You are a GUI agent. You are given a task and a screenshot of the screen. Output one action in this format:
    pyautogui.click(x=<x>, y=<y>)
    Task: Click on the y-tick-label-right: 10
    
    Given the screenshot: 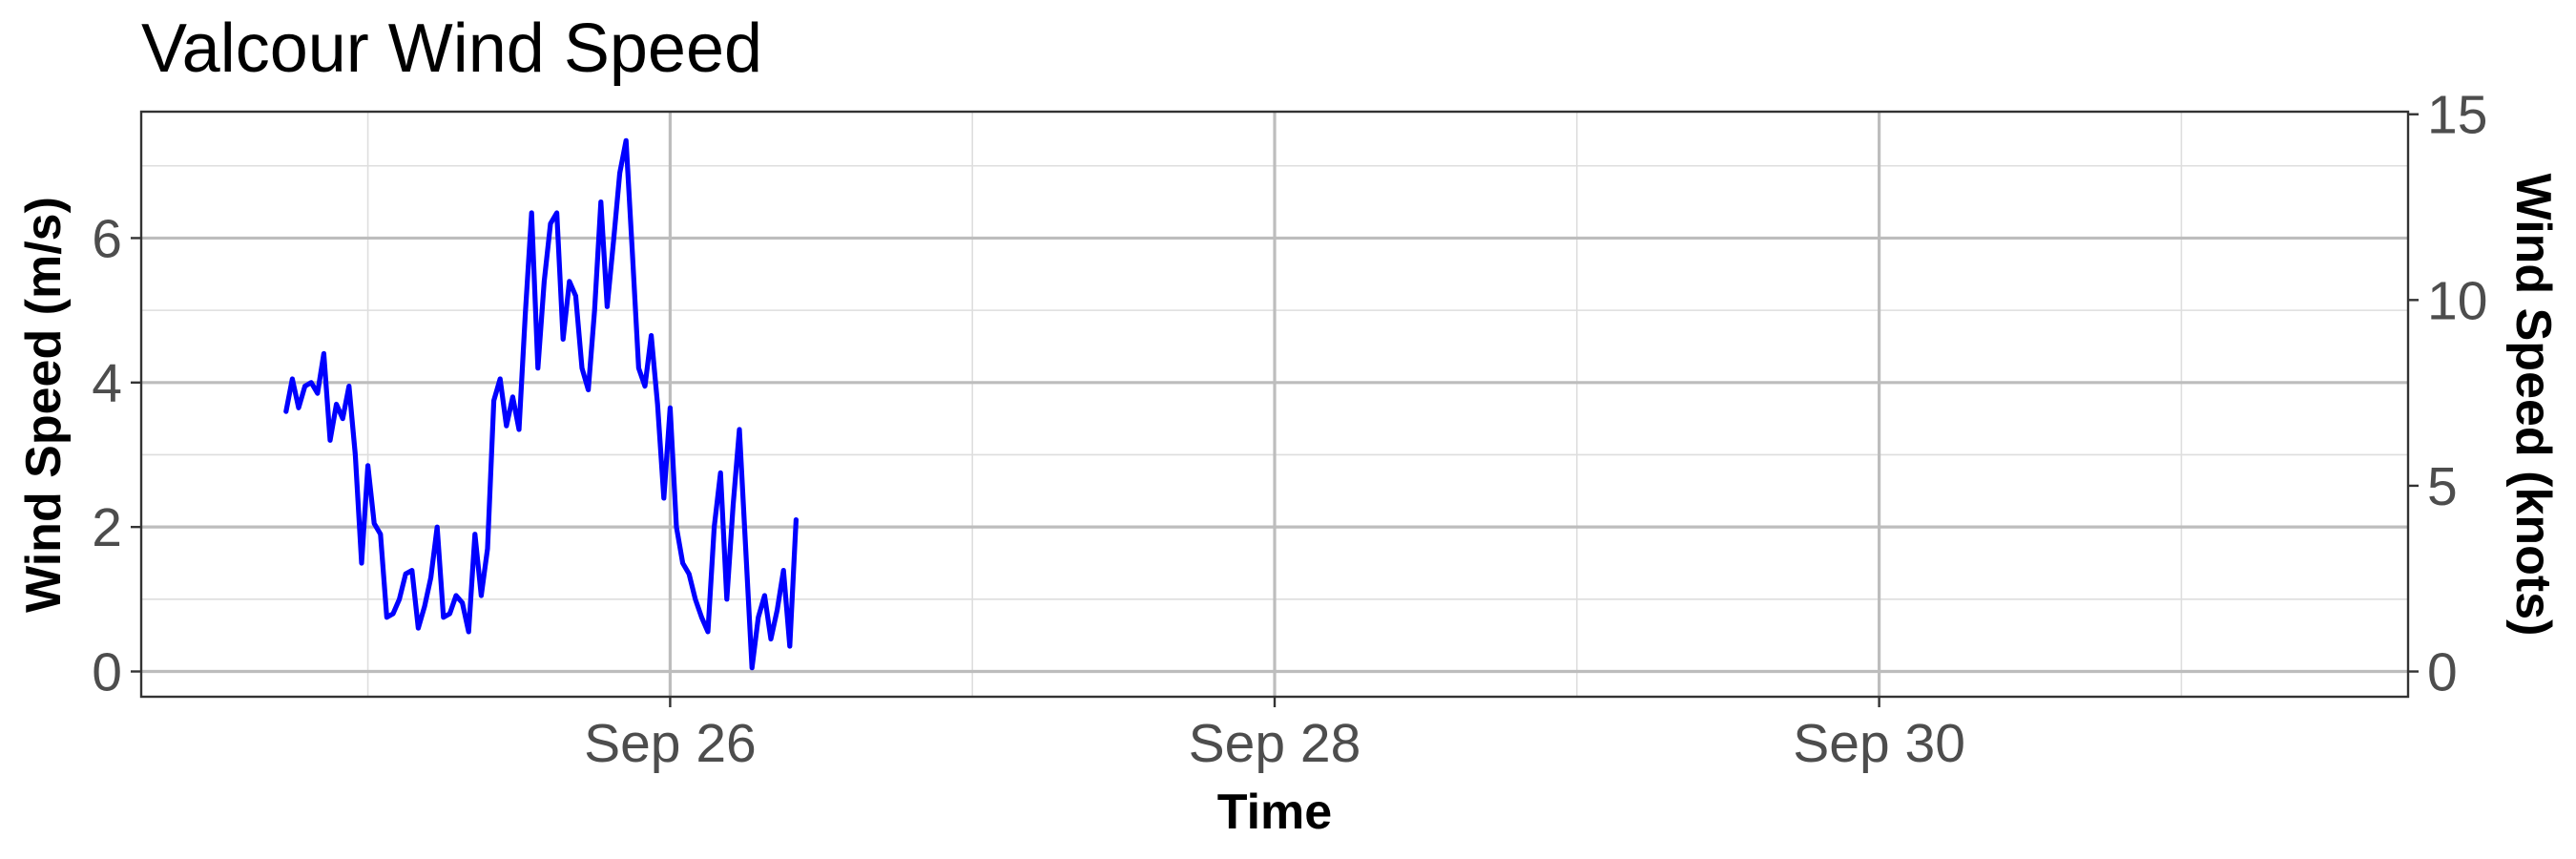 What is the action you would take?
    pyautogui.click(x=2457, y=300)
    